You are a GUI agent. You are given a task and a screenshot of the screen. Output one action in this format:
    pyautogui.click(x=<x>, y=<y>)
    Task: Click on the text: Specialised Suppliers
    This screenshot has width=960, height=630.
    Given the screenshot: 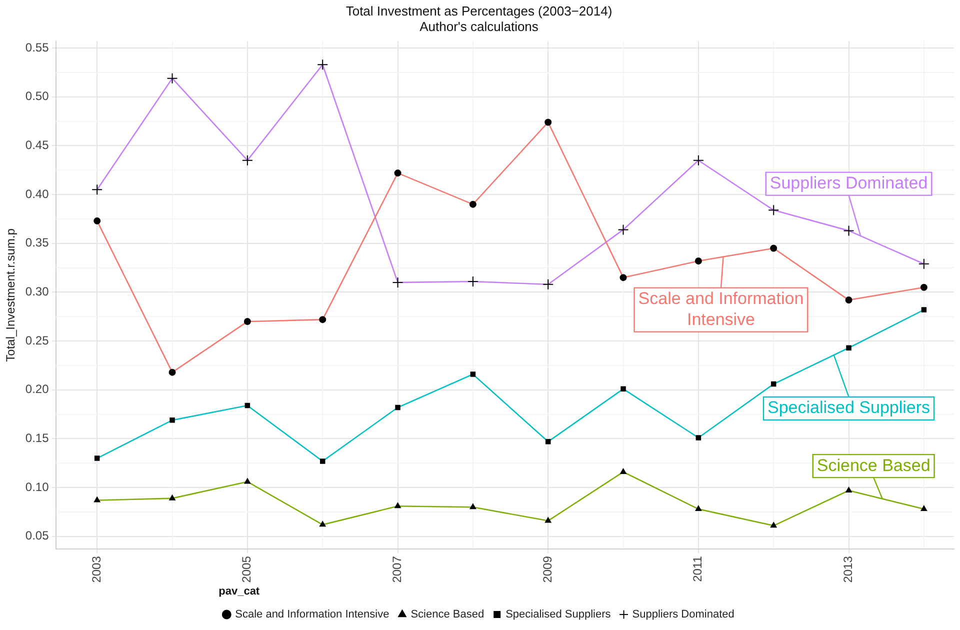 What is the action you would take?
    pyautogui.click(x=848, y=408)
    